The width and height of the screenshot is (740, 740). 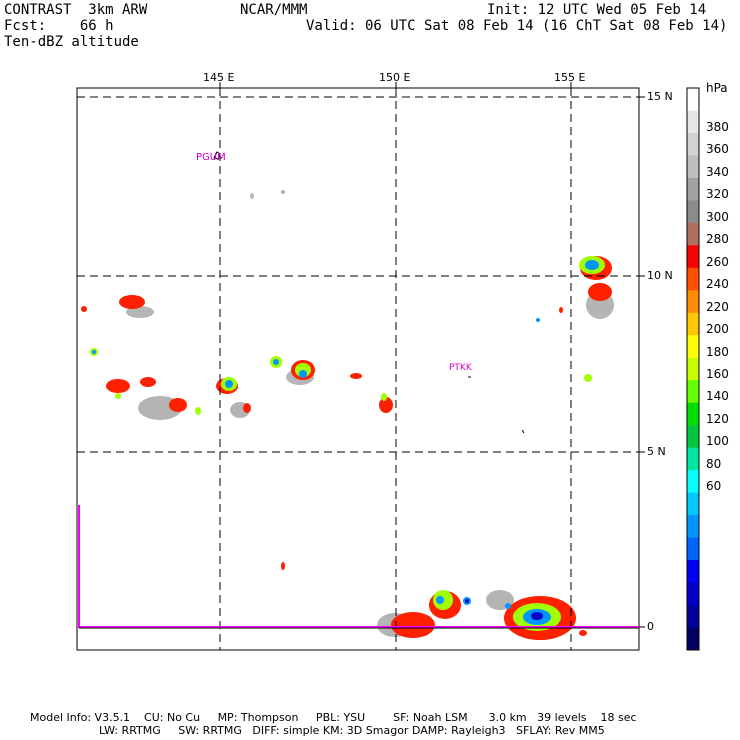 What do you see at coordinates (717, 216) in the screenshot?
I see `colorbar-label: 300` at bounding box center [717, 216].